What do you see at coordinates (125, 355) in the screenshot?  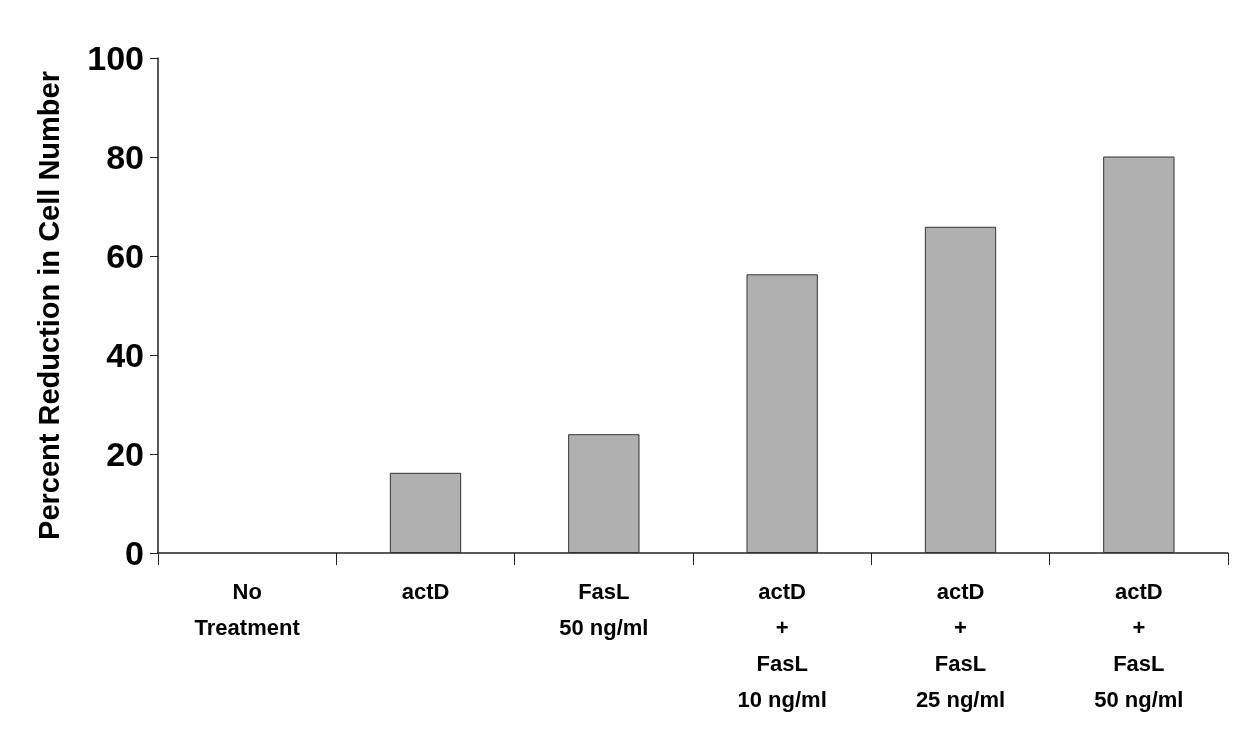 I see `y-tick-label: 40` at bounding box center [125, 355].